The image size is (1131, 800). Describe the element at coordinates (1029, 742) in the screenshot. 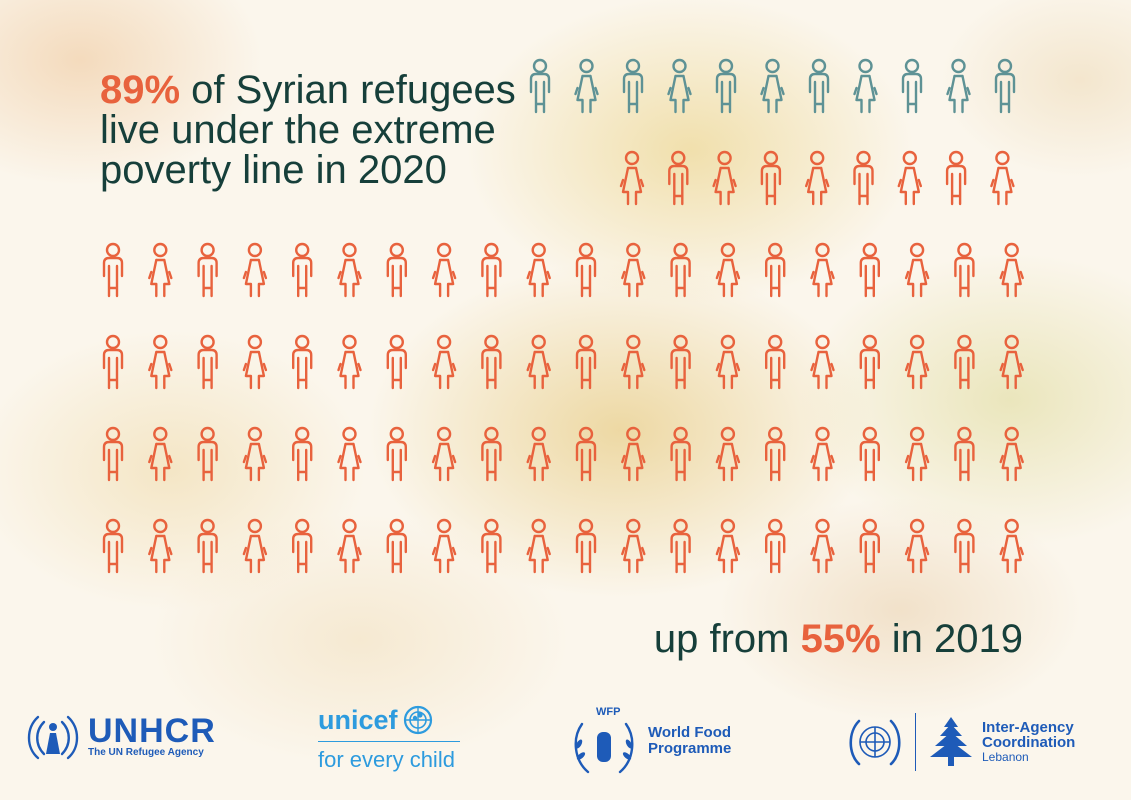

I see `iac-name-line-2: Coordination` at that location.